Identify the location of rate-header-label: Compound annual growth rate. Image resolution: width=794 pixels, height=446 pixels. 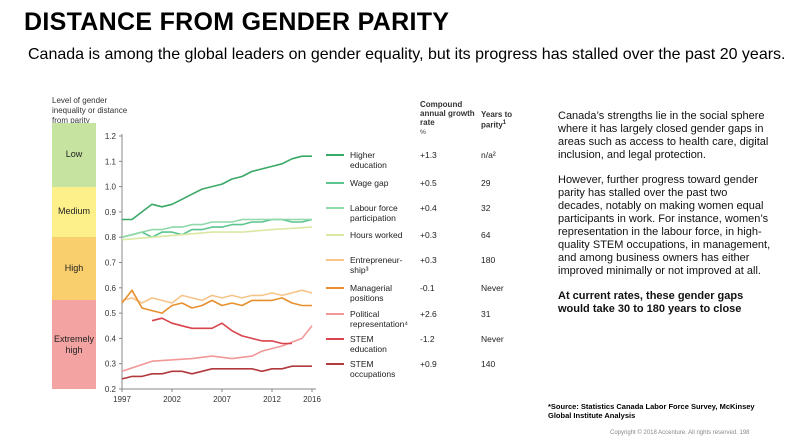
(447, 113).